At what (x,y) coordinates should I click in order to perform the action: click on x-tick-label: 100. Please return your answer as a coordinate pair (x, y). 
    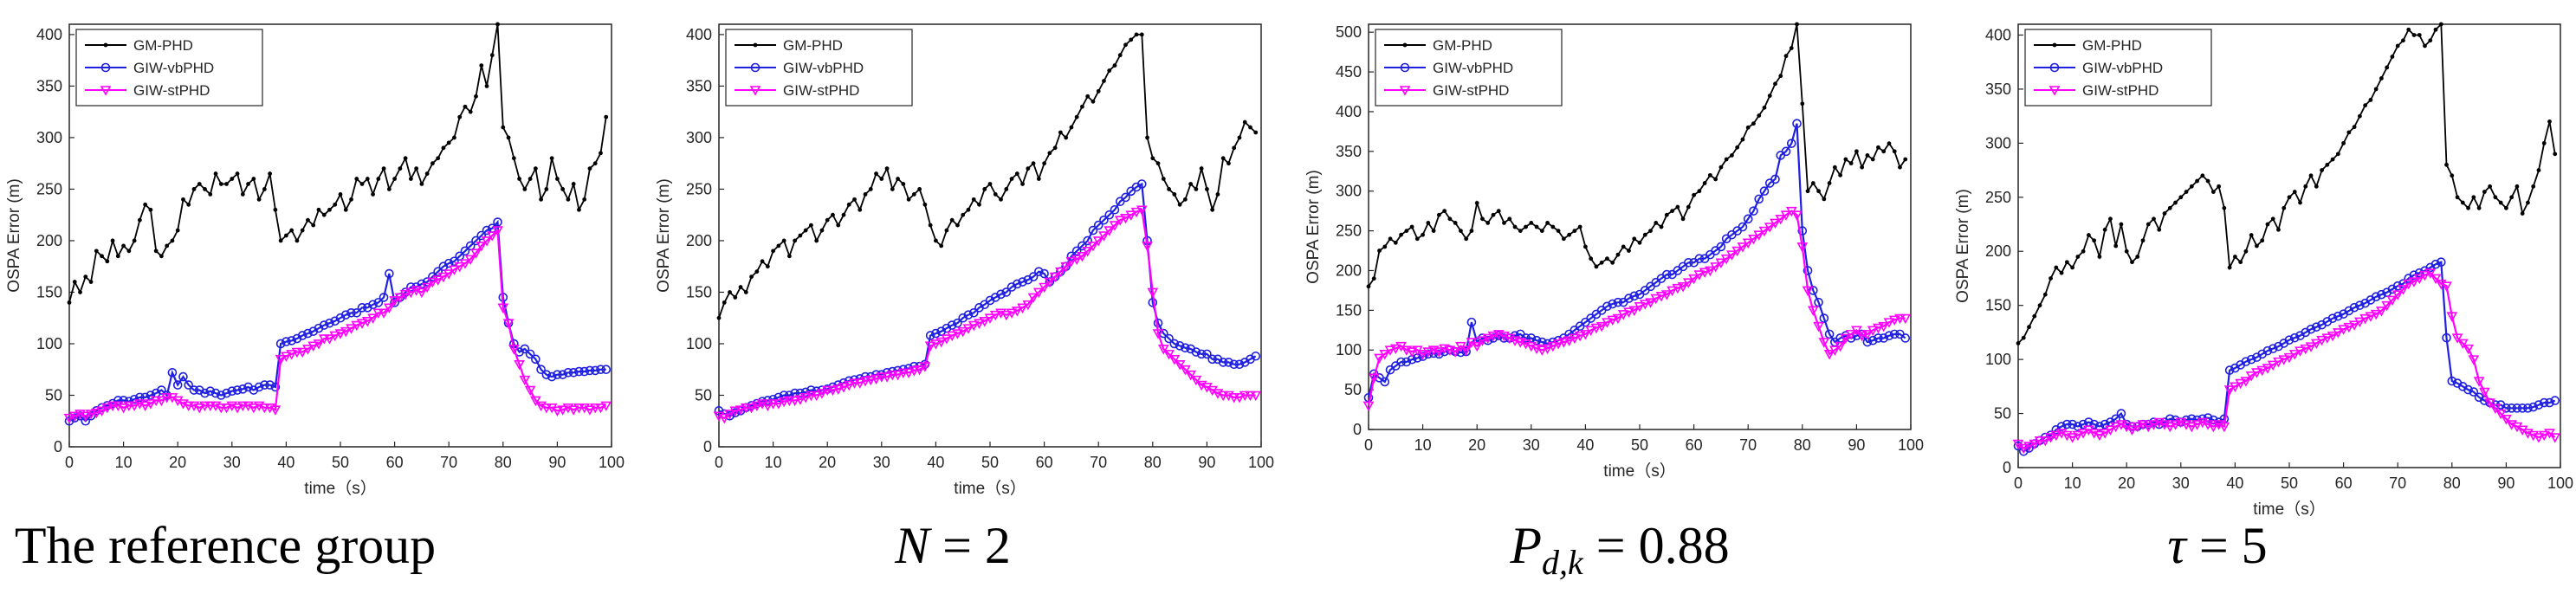
    Looking at the image, I should click on (2560, 483).